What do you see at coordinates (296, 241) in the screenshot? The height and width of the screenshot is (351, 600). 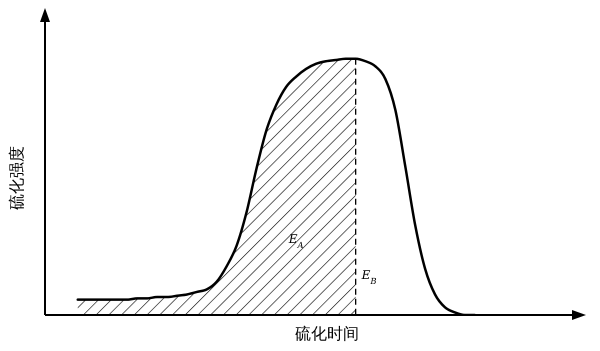 I see `annotation: E$_{A}$` at bounding box center [296, 241].